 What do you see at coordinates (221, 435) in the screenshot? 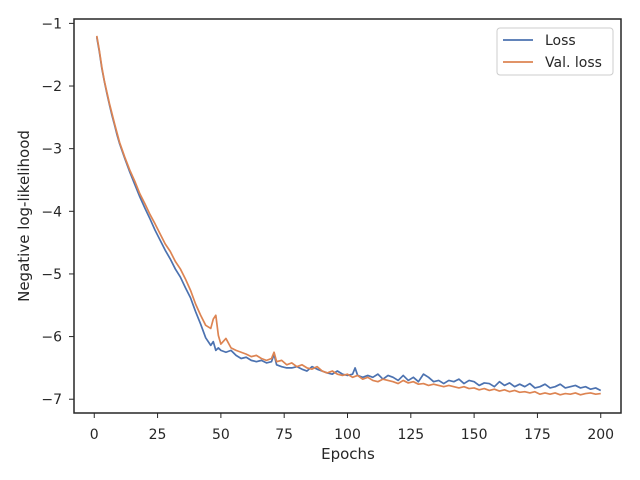
I see `x-tick-label: 50` at bounding box center [221, 435].